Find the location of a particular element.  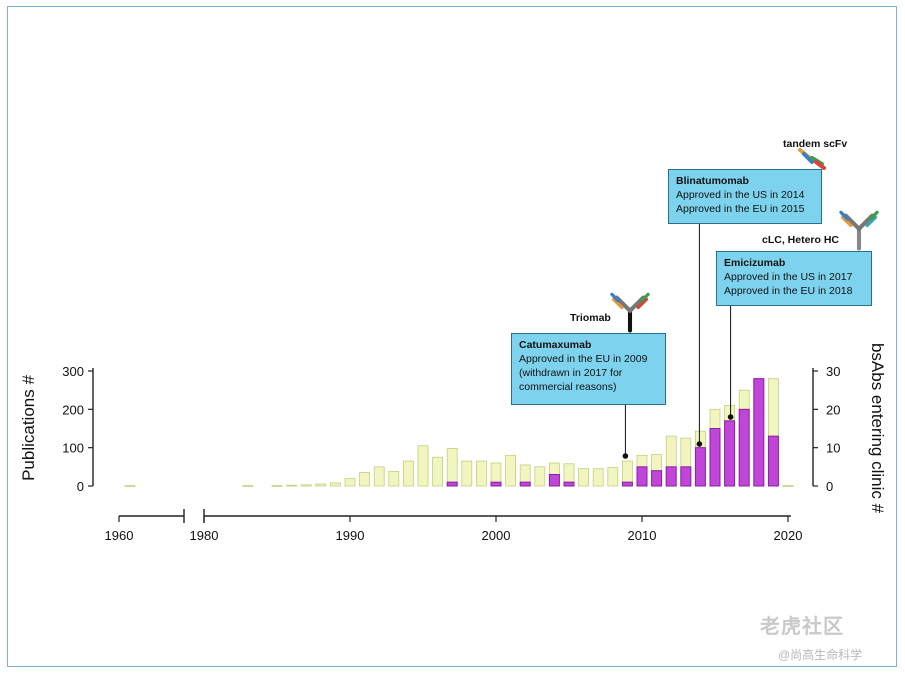

catumaxumab-line-2: (withdrawn in 2017 for is located at coordinates (571, 373).